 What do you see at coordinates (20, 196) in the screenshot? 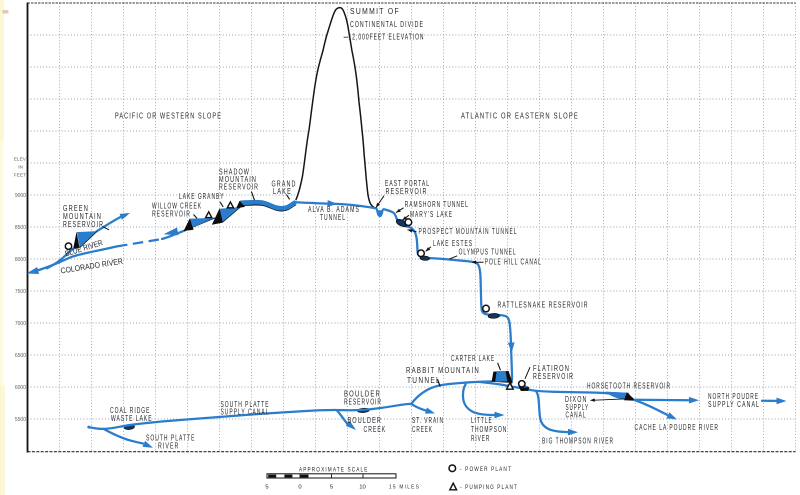
I see `svg-text: 9000` at bounding box center [20, 196].